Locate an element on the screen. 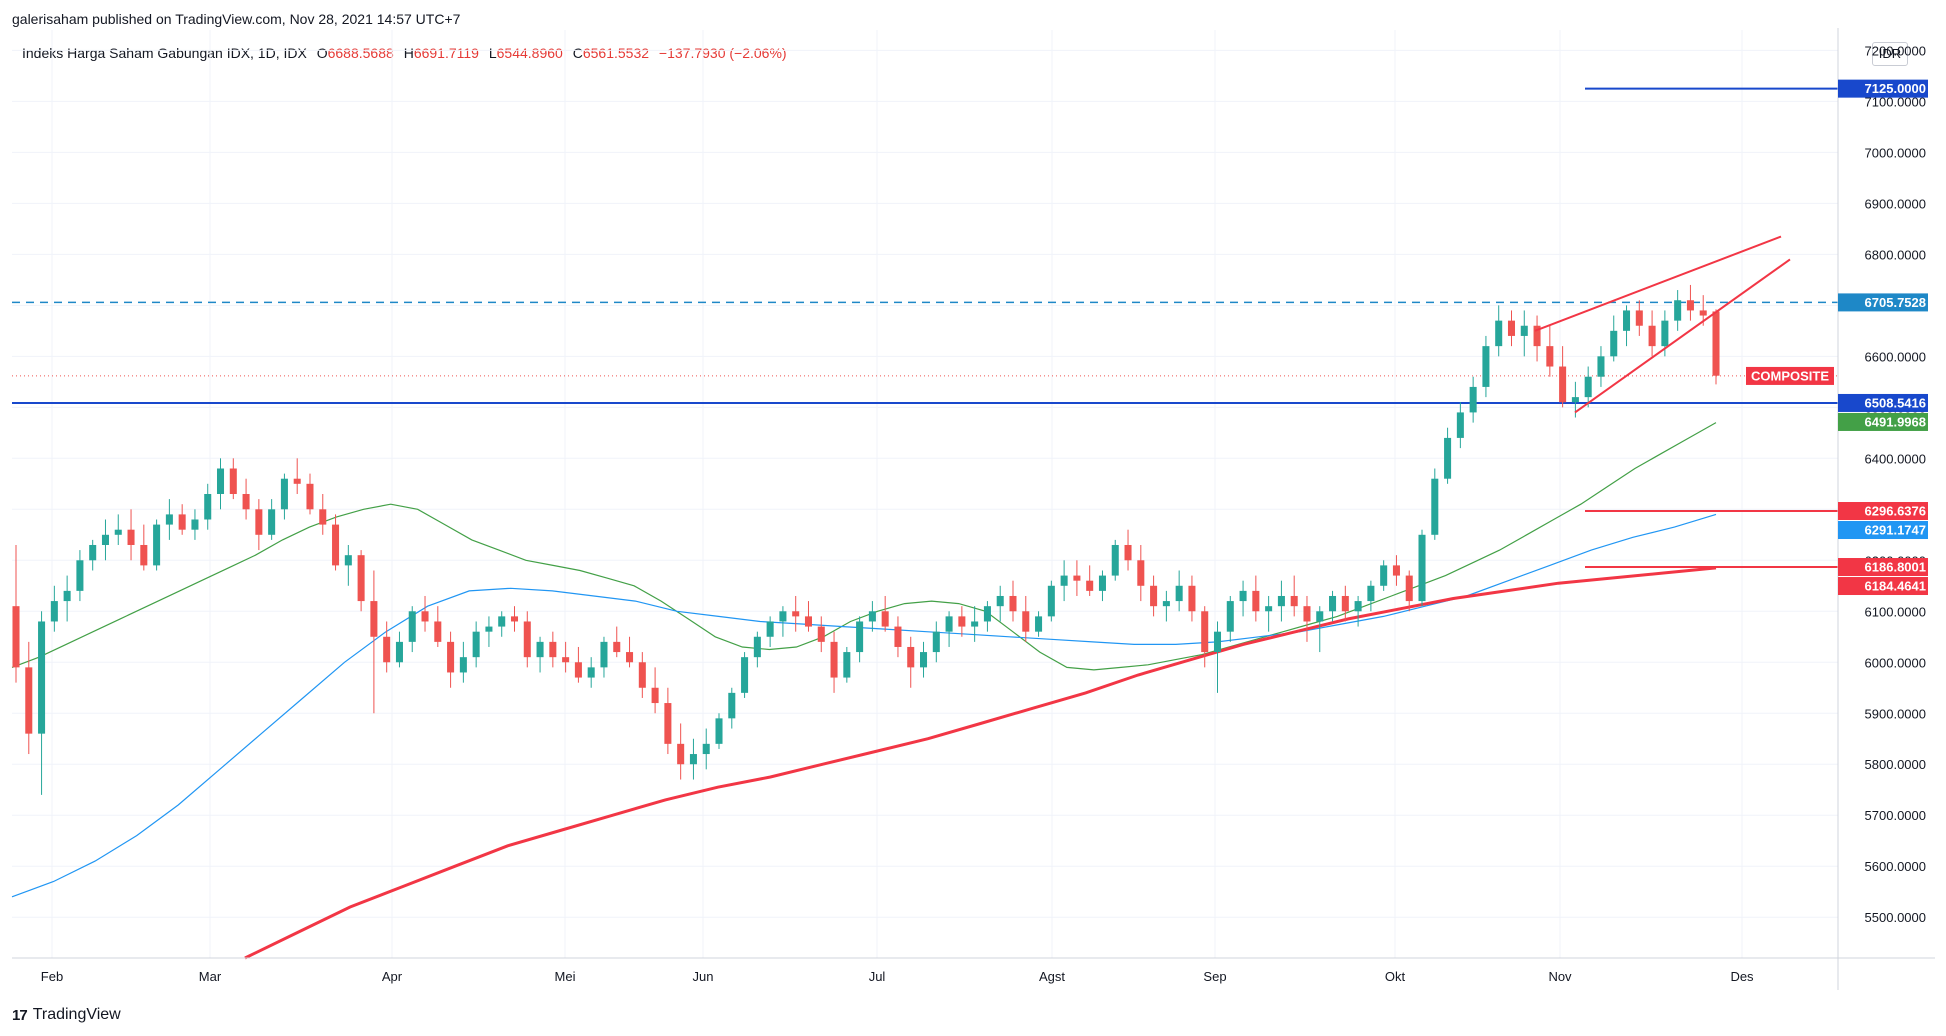 The width and height of the screenshot is (1946, 1036). change-value: −137.7930 (−2.06%) is located at coordinates (722, 53).